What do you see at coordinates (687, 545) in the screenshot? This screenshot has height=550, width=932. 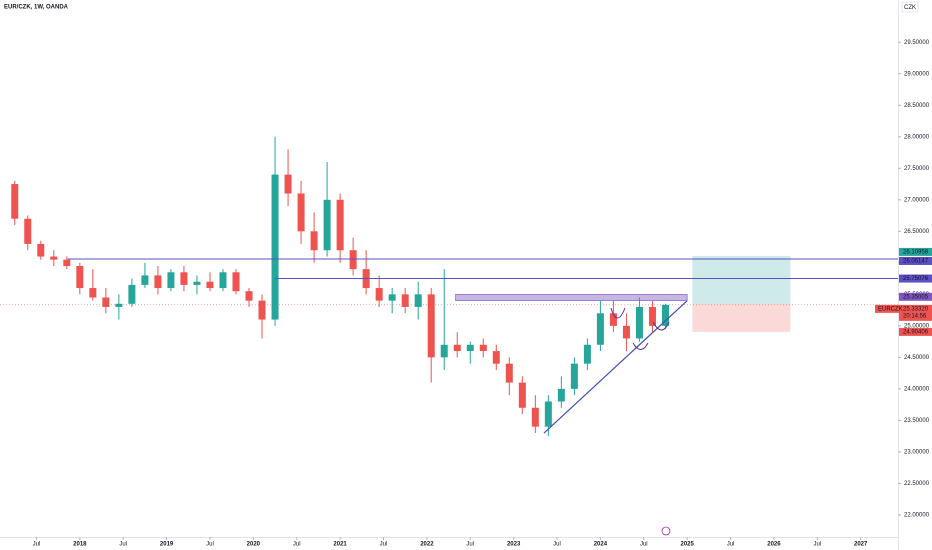 I see `x-tick-label: 2025` at bounding box center [687, 545].